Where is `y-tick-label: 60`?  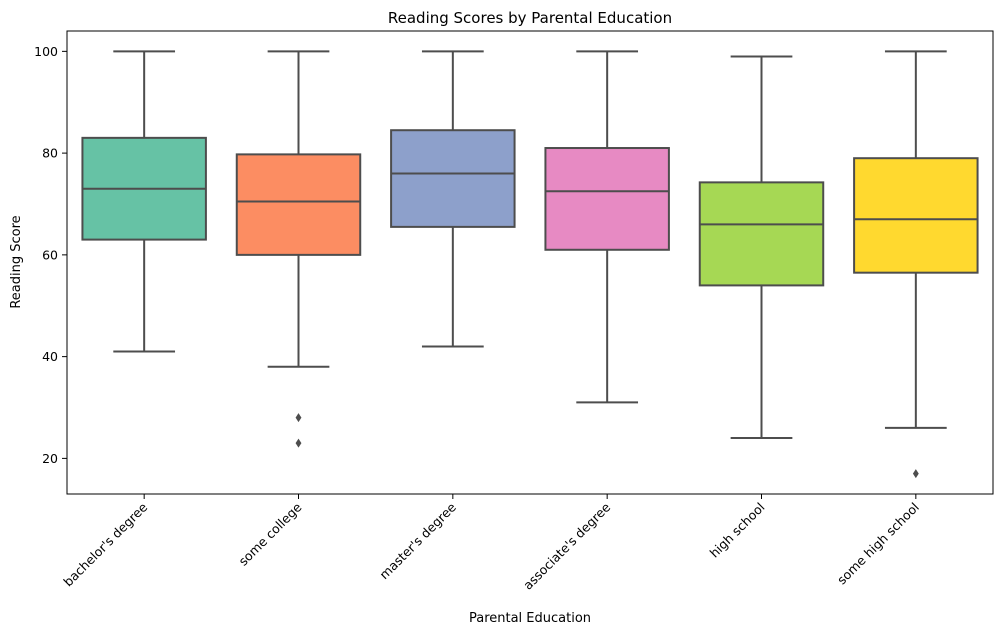 y-tick-label: 60 is located at coordinates (50, 254).